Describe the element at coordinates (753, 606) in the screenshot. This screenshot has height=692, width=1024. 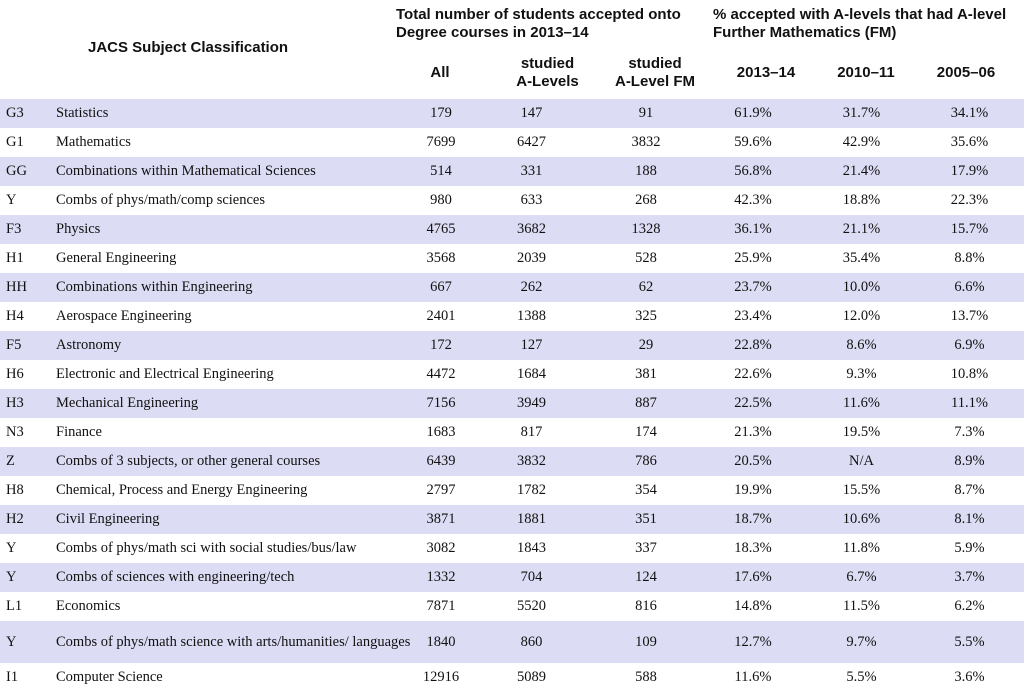
I see `cell-pct-2013: 14.8%` at that location.